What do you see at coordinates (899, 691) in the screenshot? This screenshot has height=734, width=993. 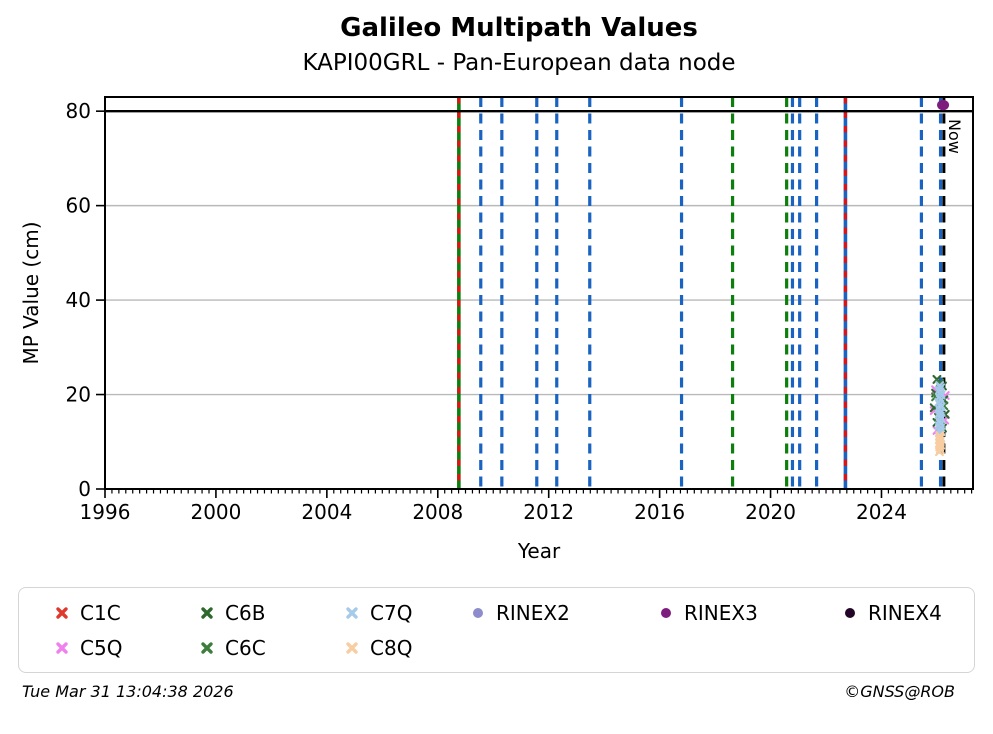 I see `copyright-label: ©GNSS@ROB` at bounding box center [899, 691].